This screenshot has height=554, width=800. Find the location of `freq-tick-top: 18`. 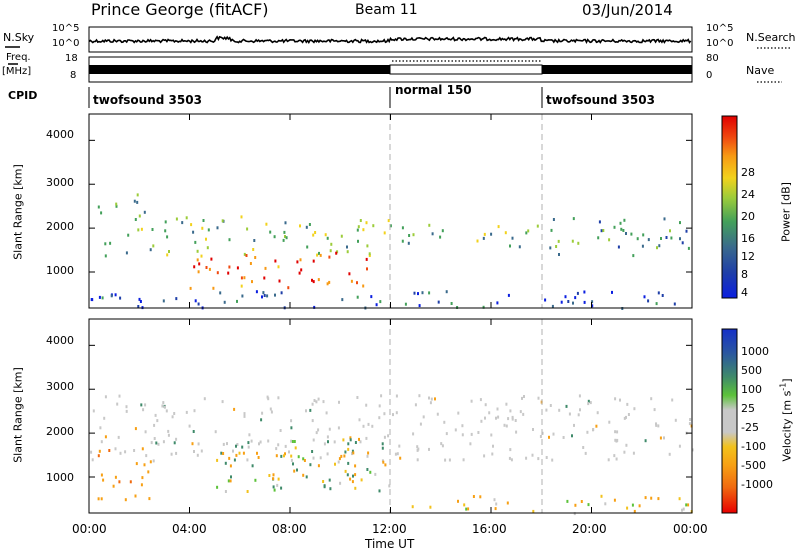

freq-tick-top: 18 is located at coordinates (71, 58).